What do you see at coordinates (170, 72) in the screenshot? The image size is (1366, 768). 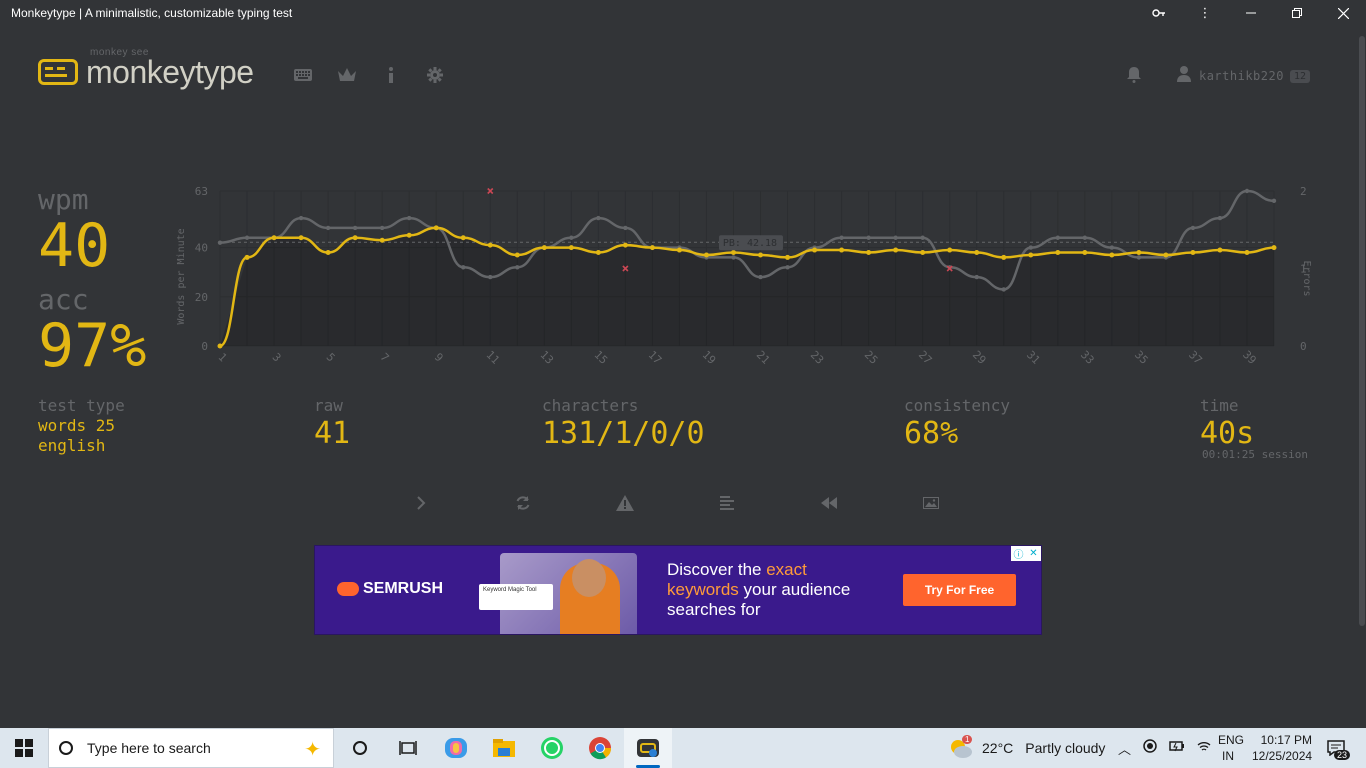 I see `logo-text: monkeytype` at bounding box center [170, 72].